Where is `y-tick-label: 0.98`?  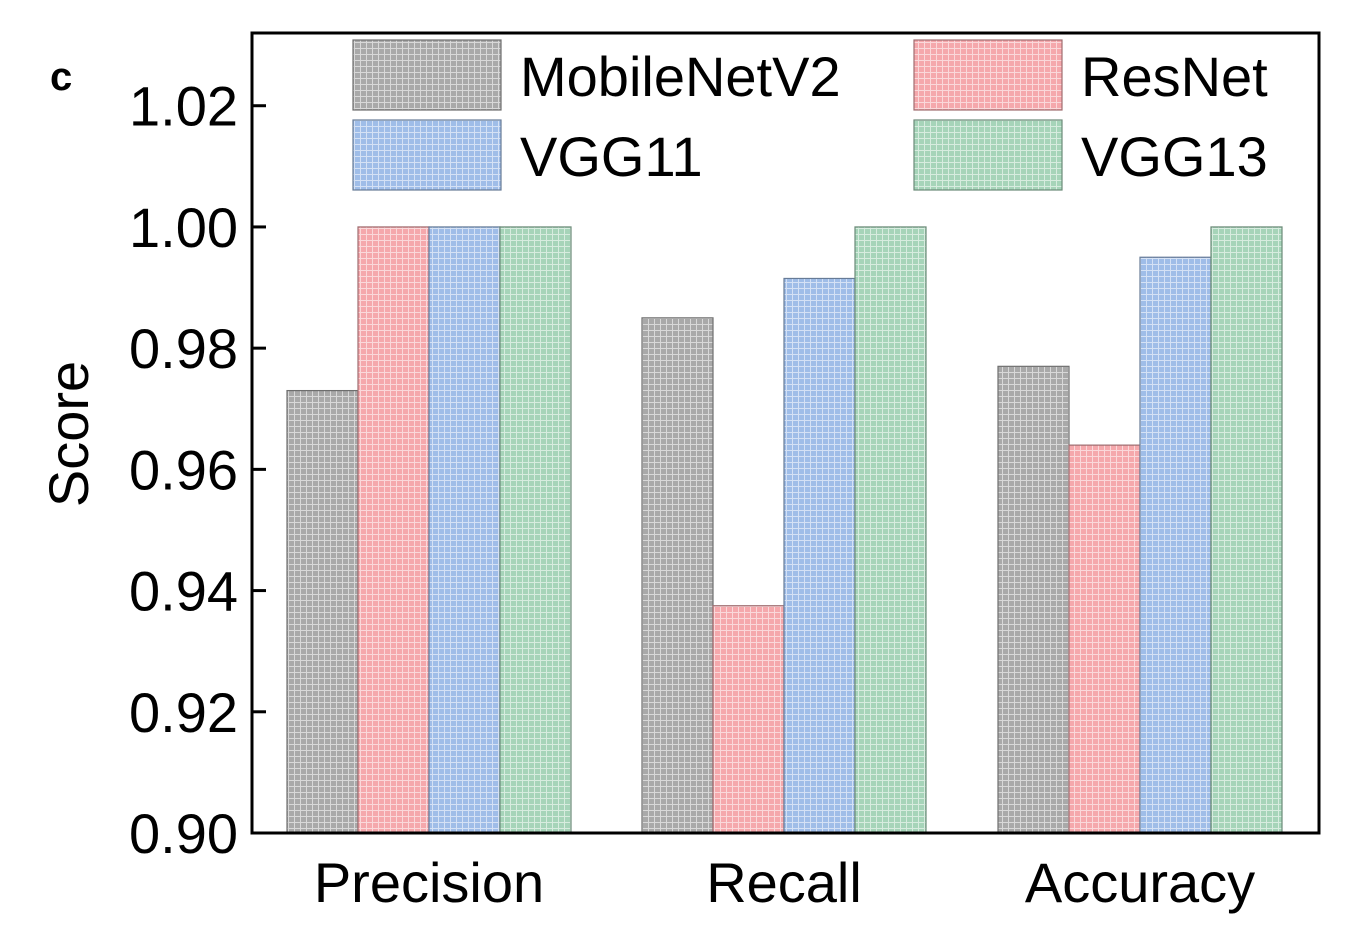 y-tick-label: 0.98 is located at coordinates (183, 348).